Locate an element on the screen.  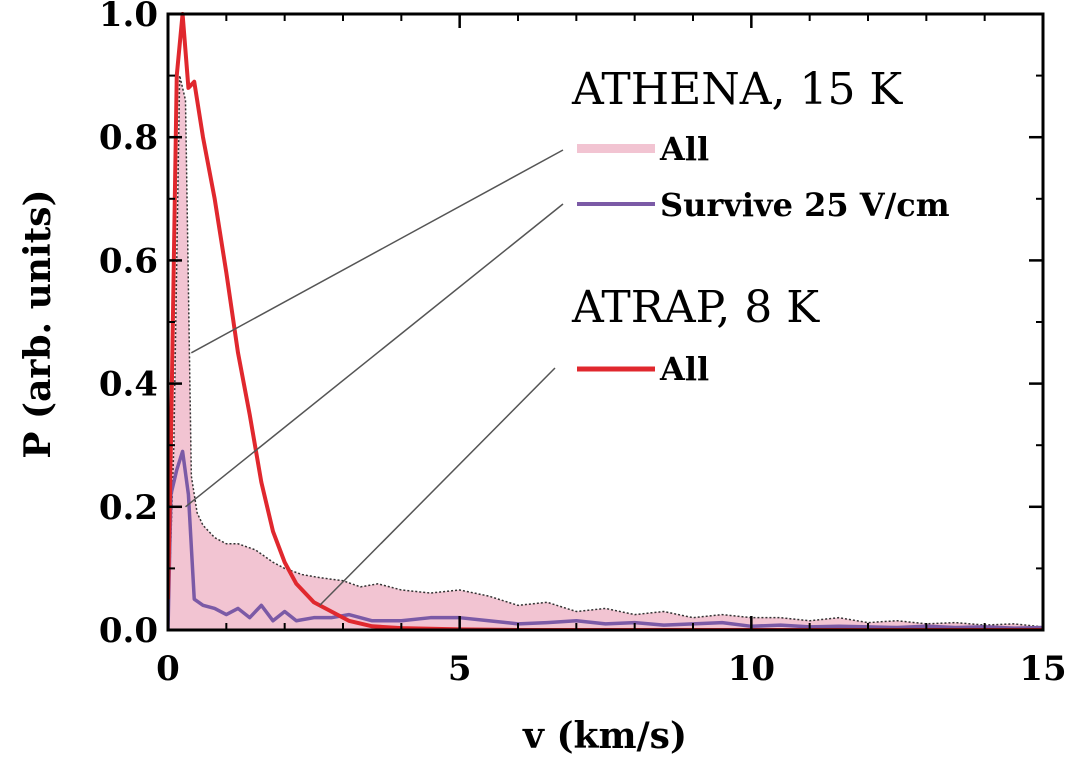
x-tick-label-1: 5 is located at coordinates (460, 669).